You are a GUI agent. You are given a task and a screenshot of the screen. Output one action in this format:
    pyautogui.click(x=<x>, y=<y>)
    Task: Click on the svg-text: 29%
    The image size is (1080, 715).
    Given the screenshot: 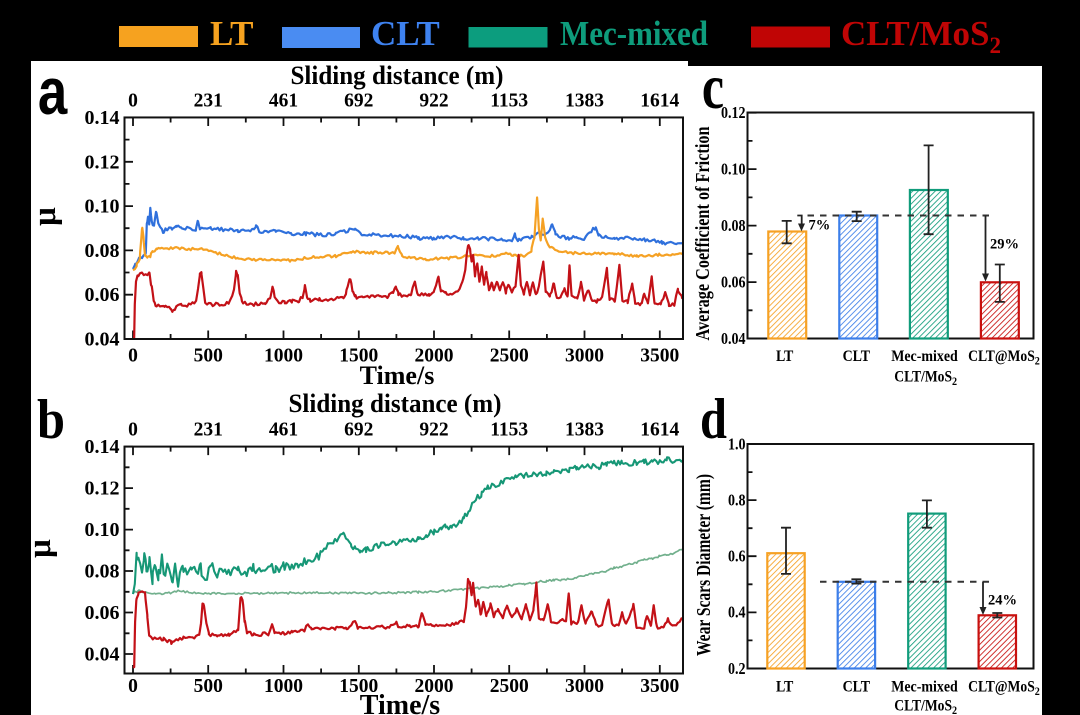 What is the action you would take?
    pyautogui.click(x=1004, y=245)
    